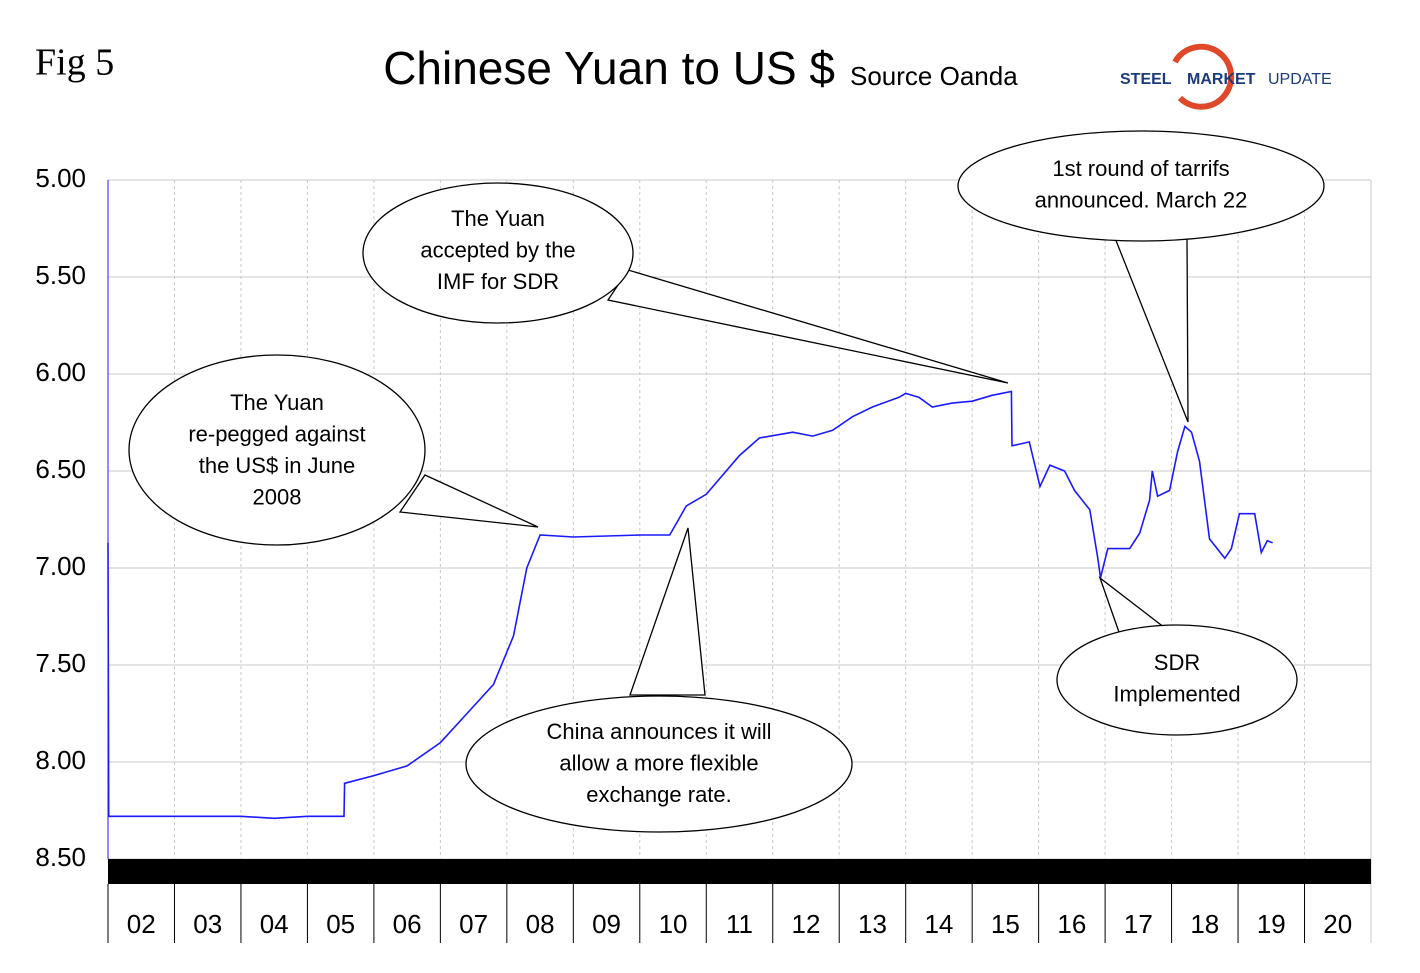 The image size is (1420, 973). What do you see at coordinates (277, 465) in the screenshot?
I see `annotation-text: the US$ in June` at bounding box center [277, 465].